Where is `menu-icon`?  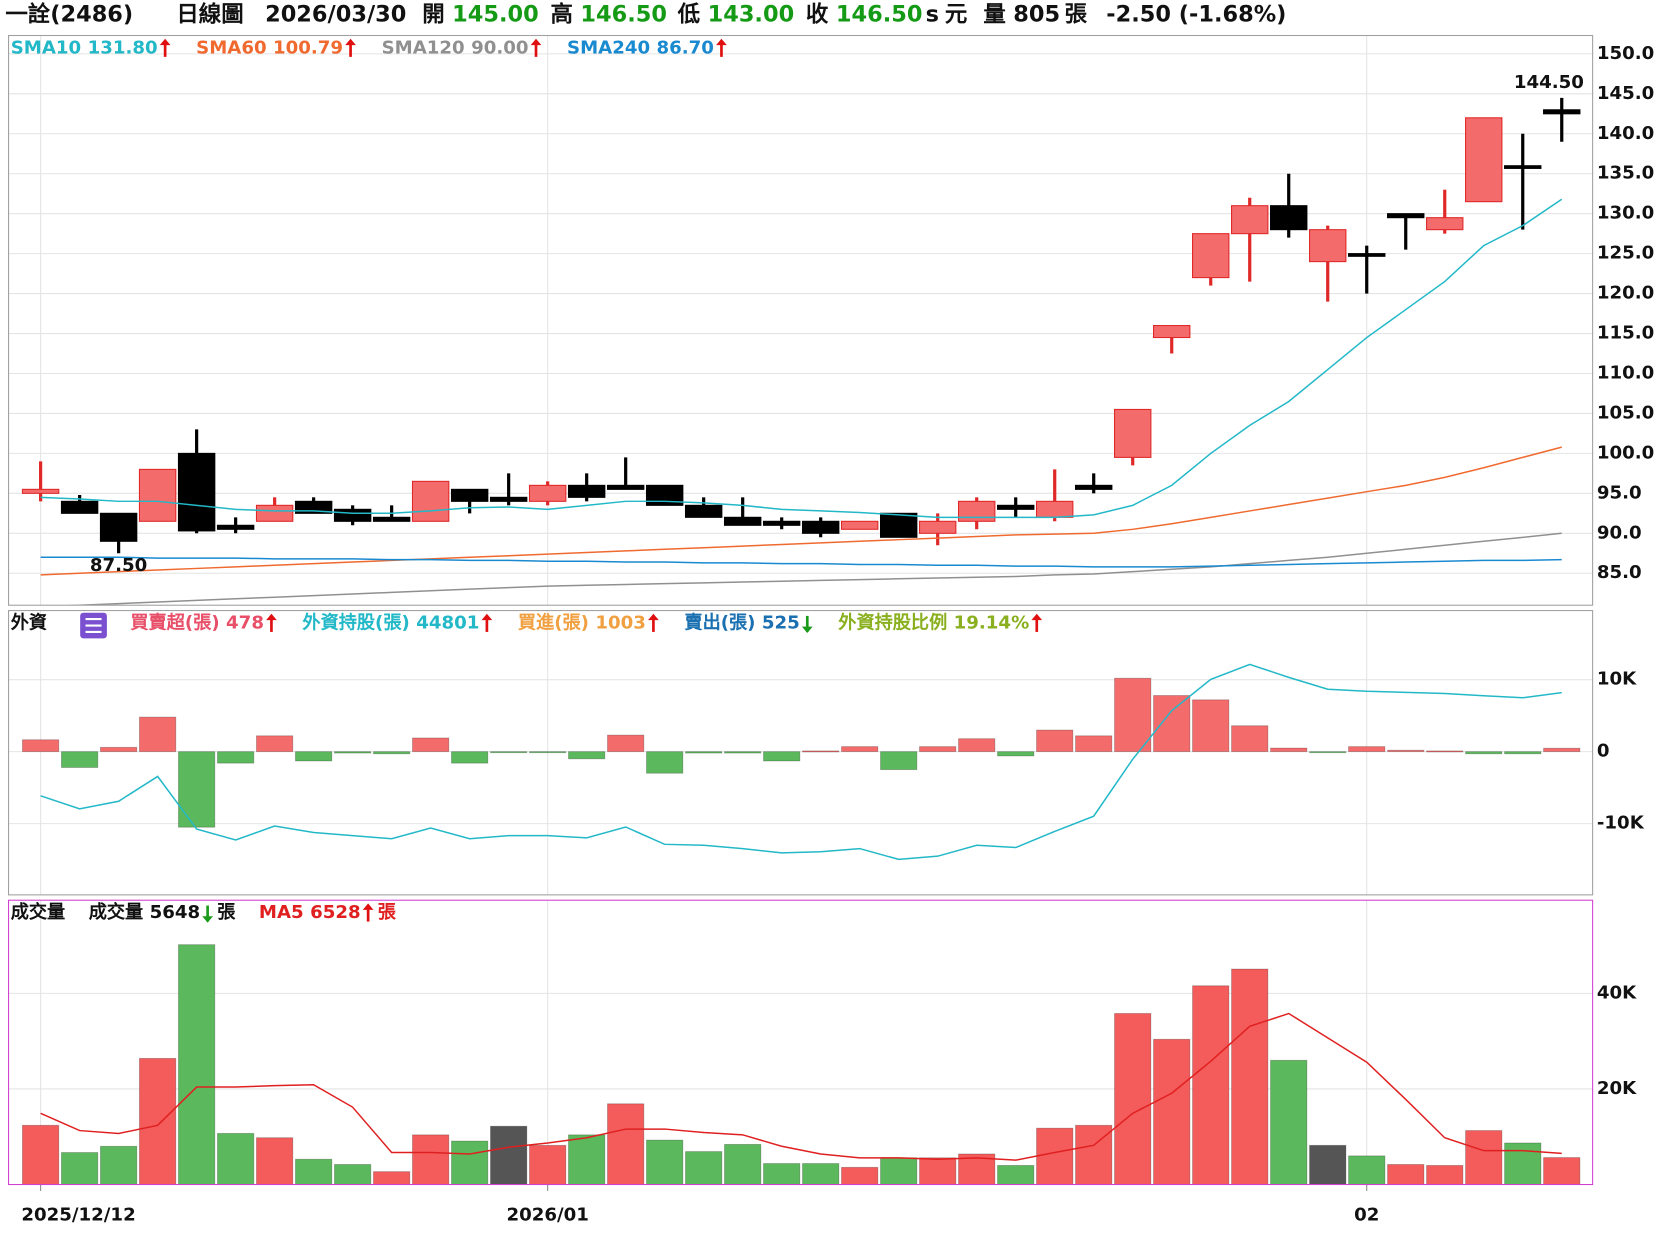
menu-icon is located at coordinates (93, 625).